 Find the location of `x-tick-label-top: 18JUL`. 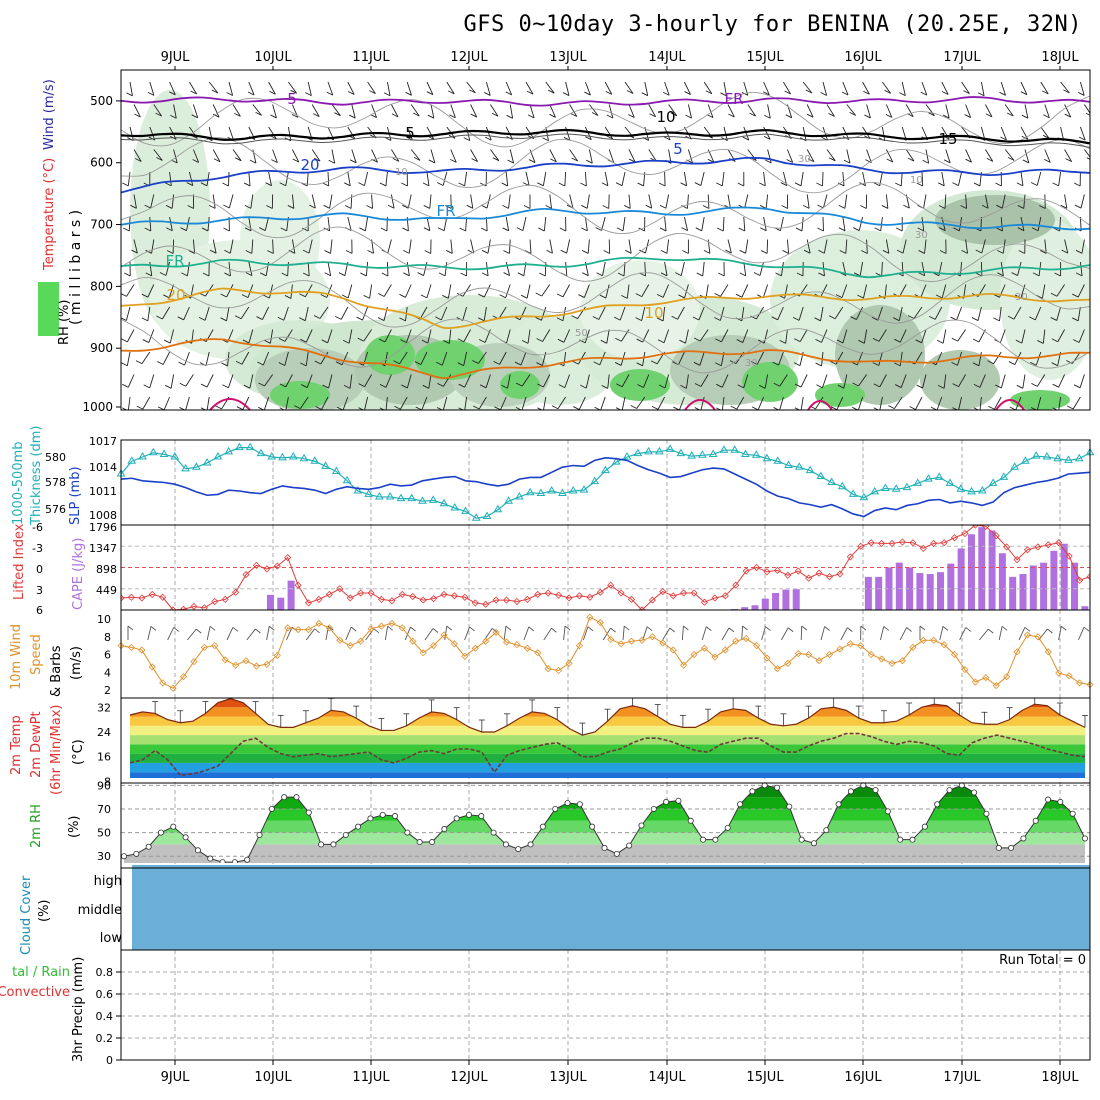

x-tick-label-top: 18JUL is located at coordinates (1060, 57).